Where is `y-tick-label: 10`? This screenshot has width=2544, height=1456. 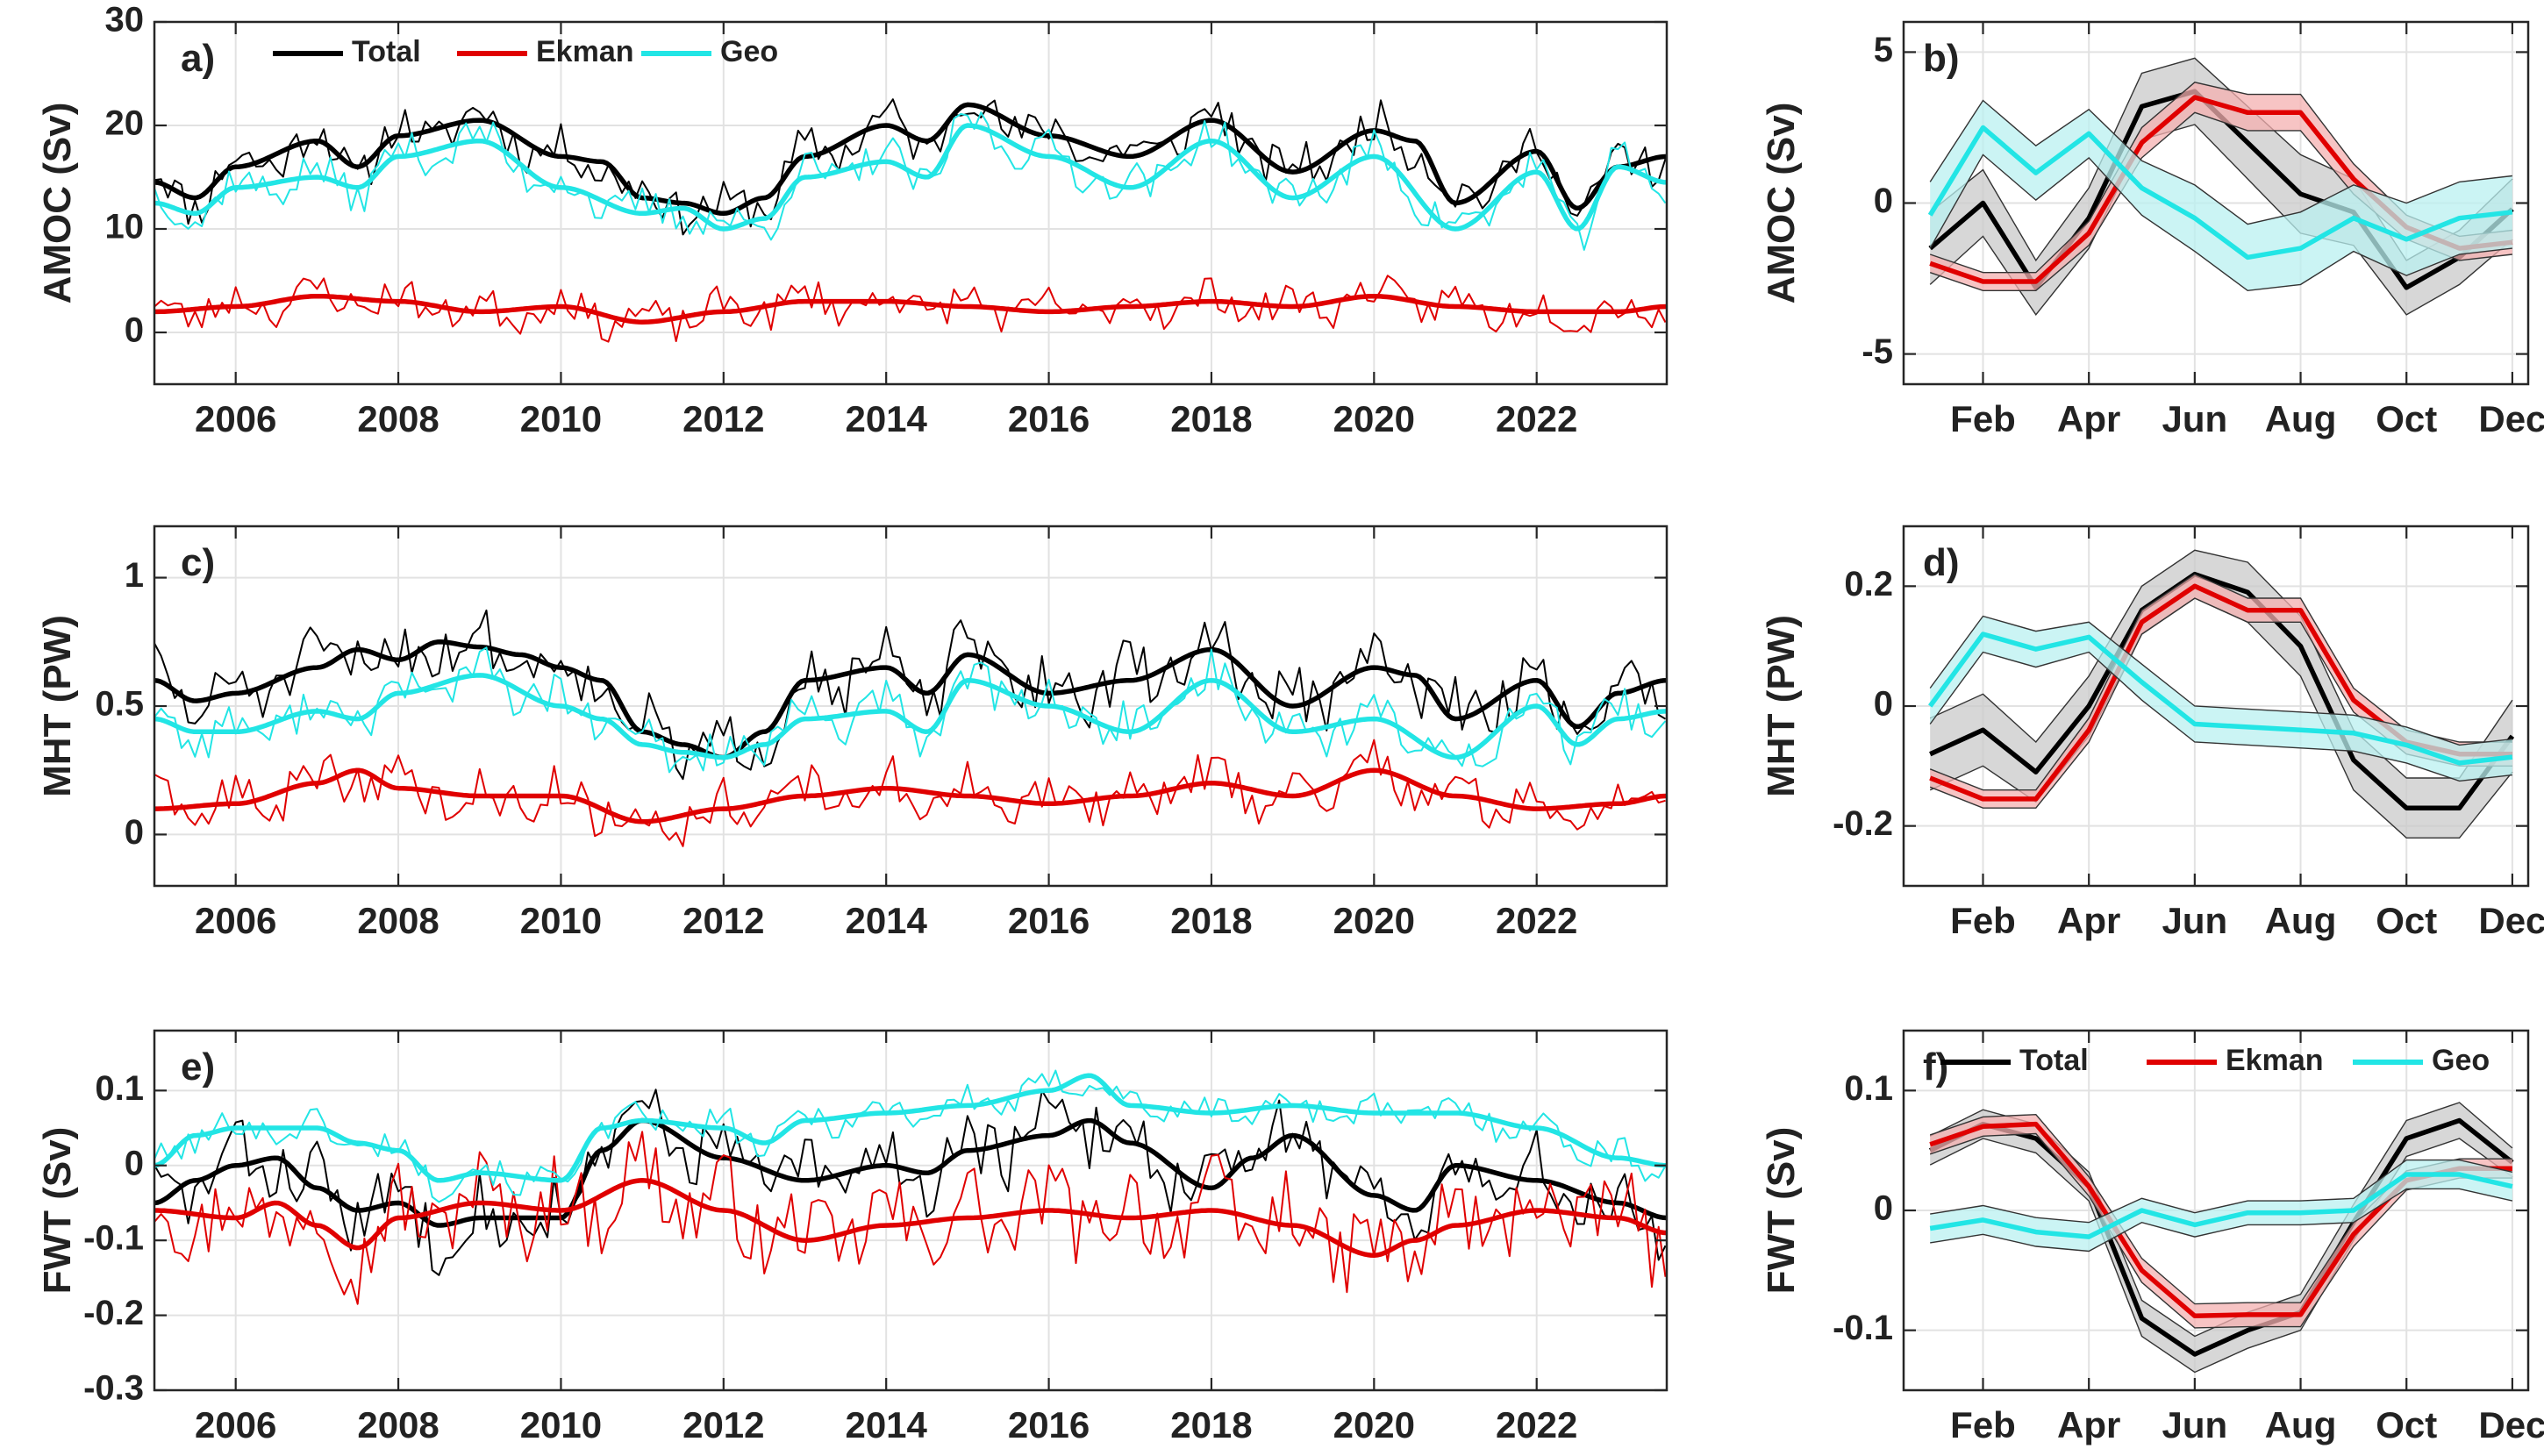
y-tick-label: 10 is located at coordinates (125, 227).